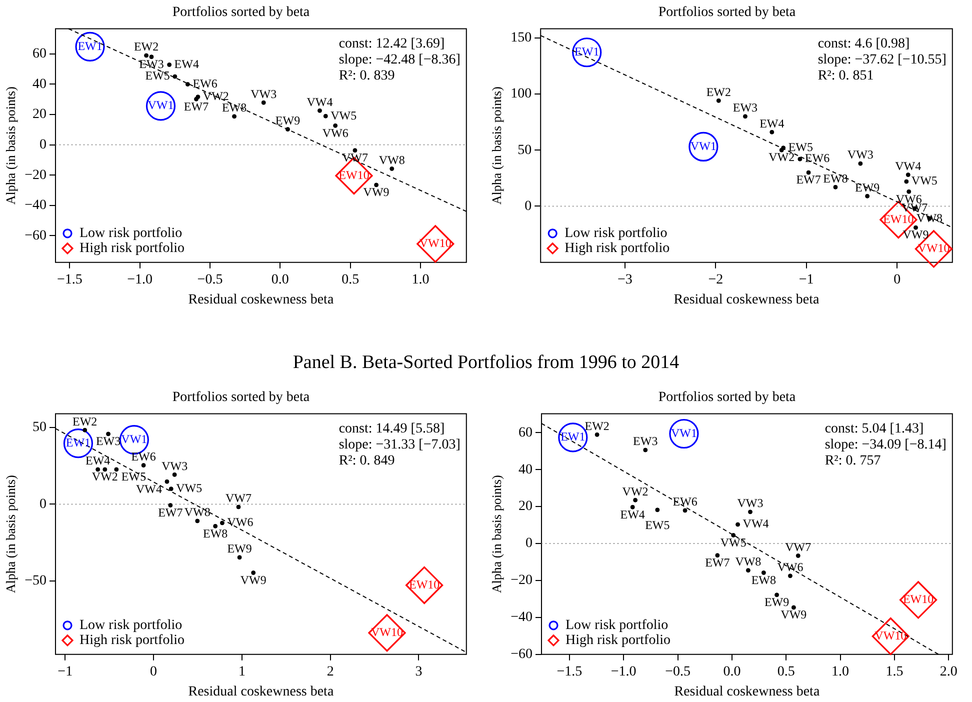 This screenshot has width=972, height=702. Describe the element at coordinates (263, 93) in the screenshot. I see `annotation: VW3` at that location.